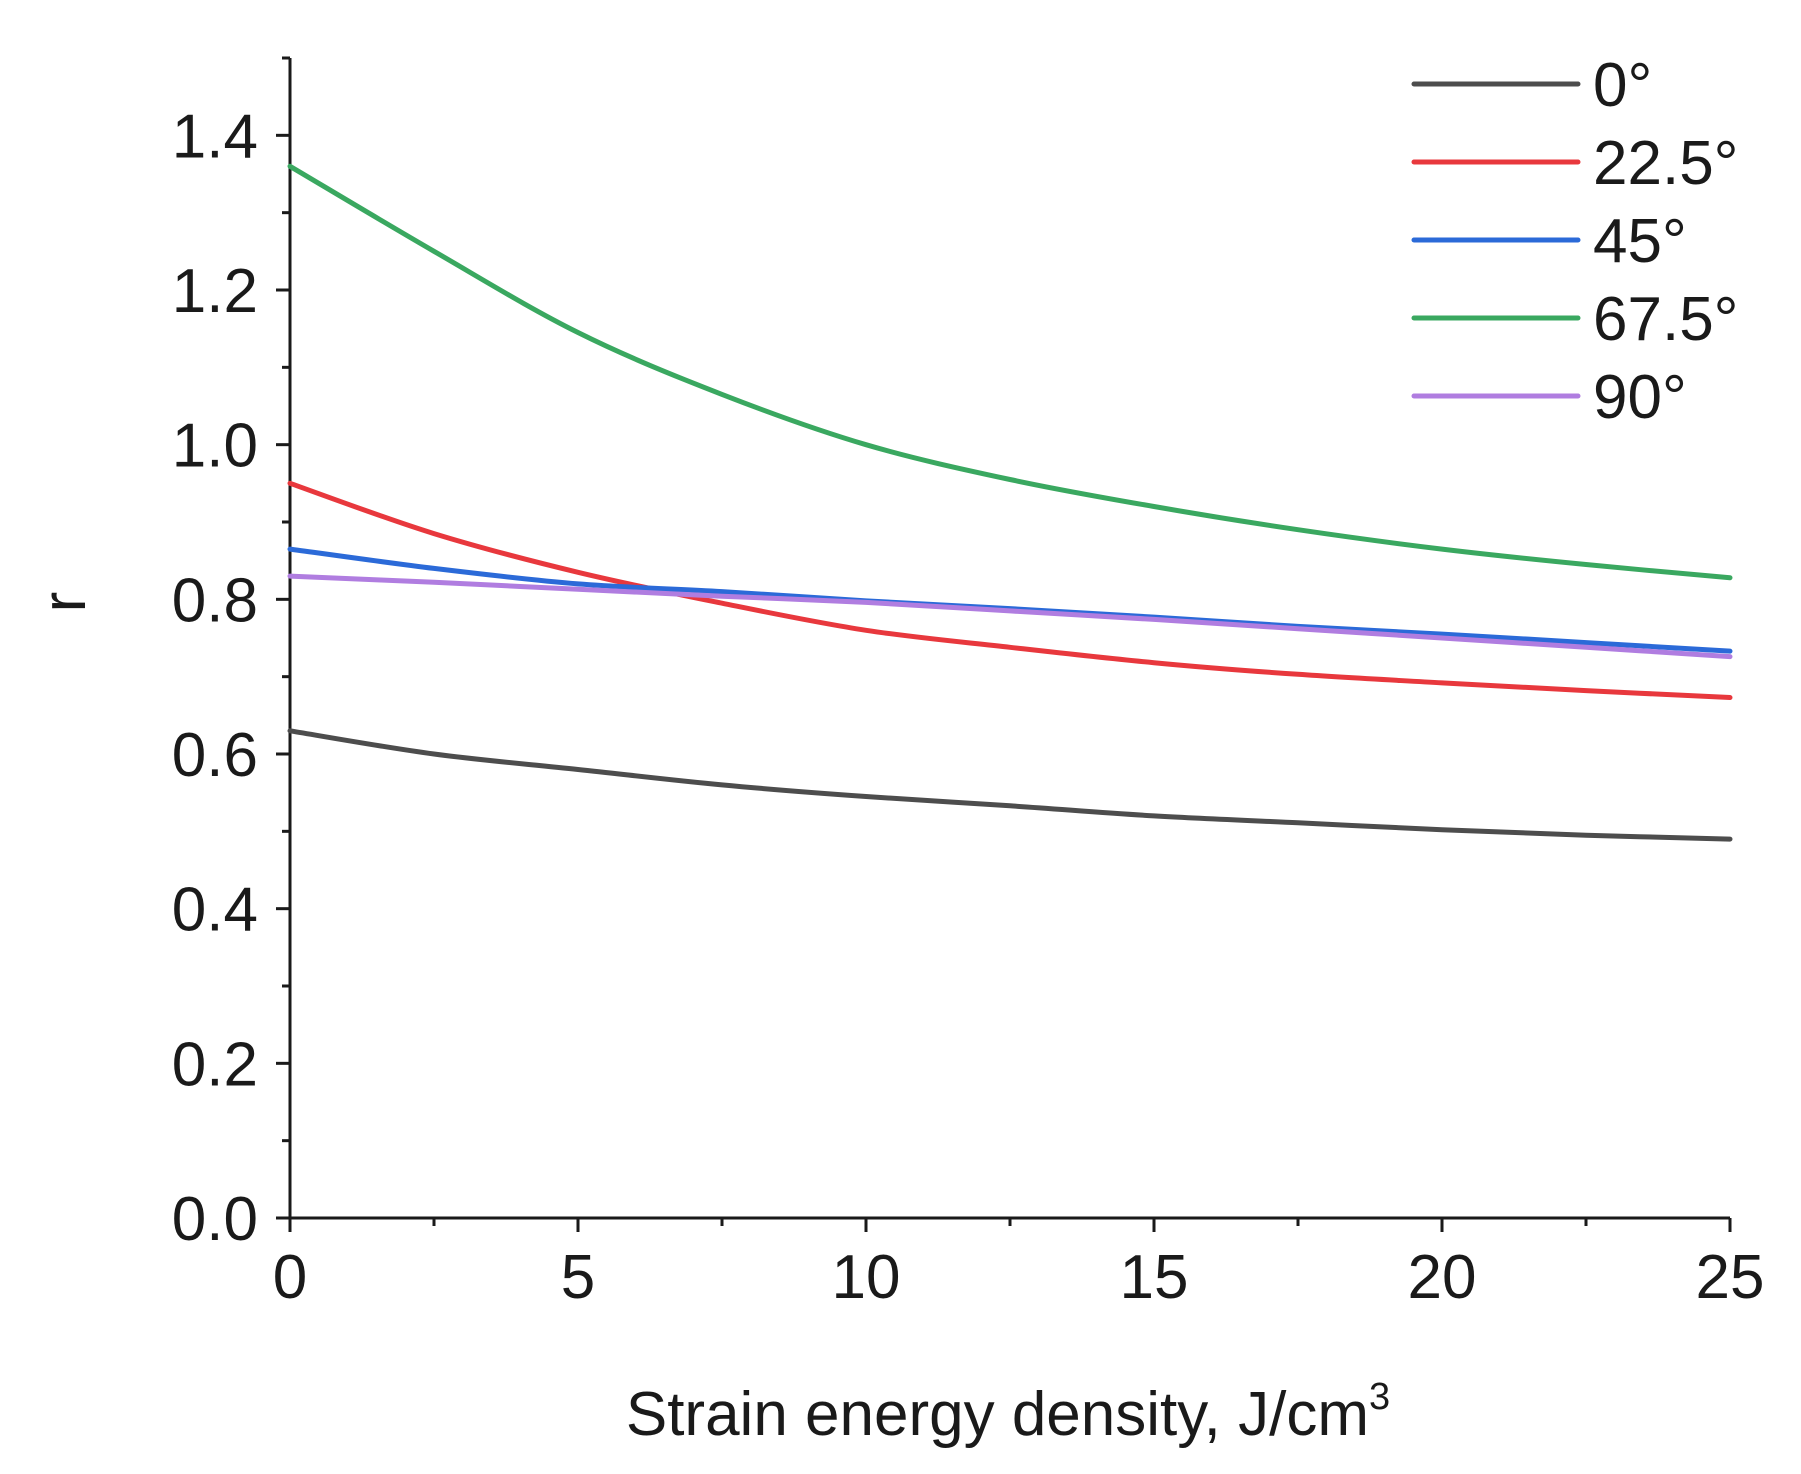 This screenshot has height=1474, width=1801. What do you see at coordinates (1010, 616) in the screenshot?
I see `series-line-90deg` at bounding box center [1010, 616].